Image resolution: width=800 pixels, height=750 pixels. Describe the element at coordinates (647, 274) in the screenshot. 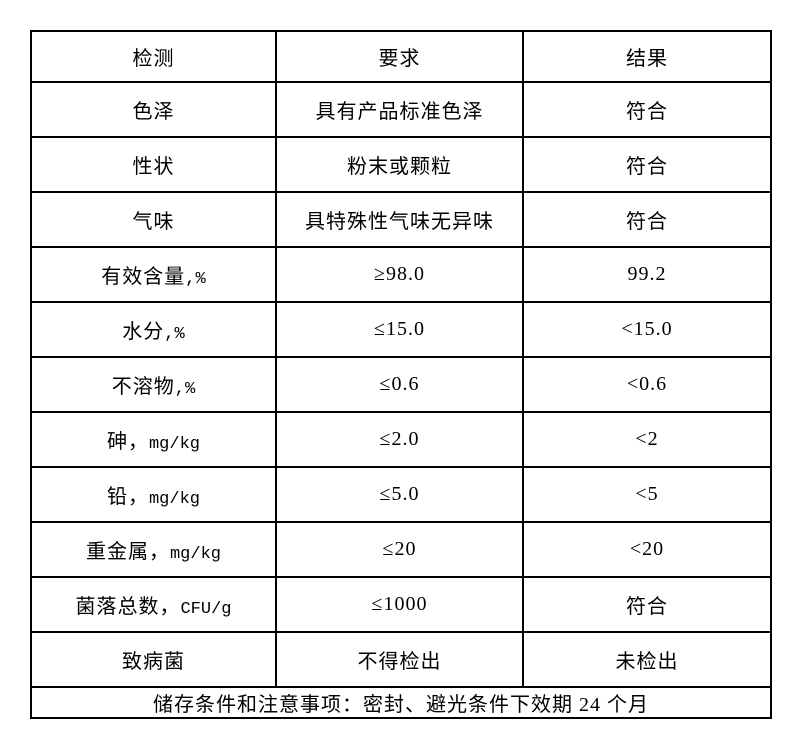

I see `result-cell: 99.2` at that location.